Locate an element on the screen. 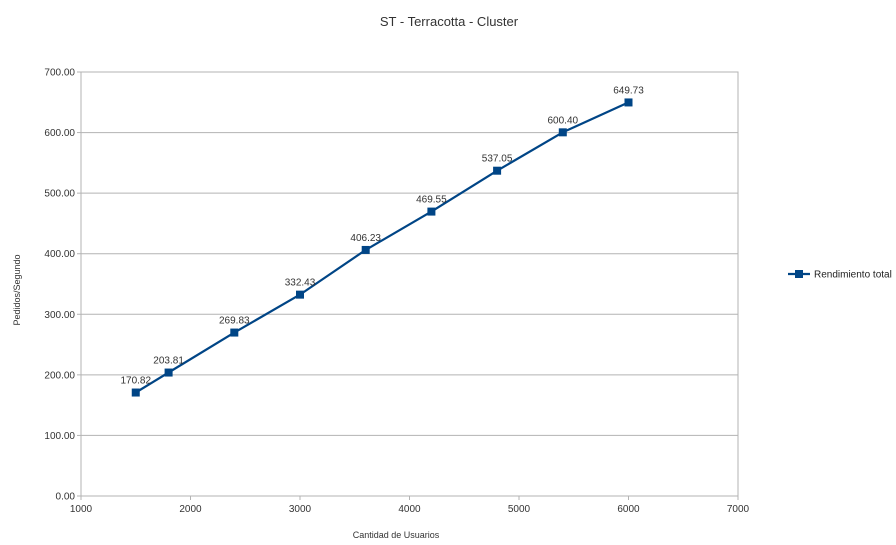 Image resolution: width=896 pixels, height=545 pixels. legend: Rendimiento total is located at coordinates (840, 275).